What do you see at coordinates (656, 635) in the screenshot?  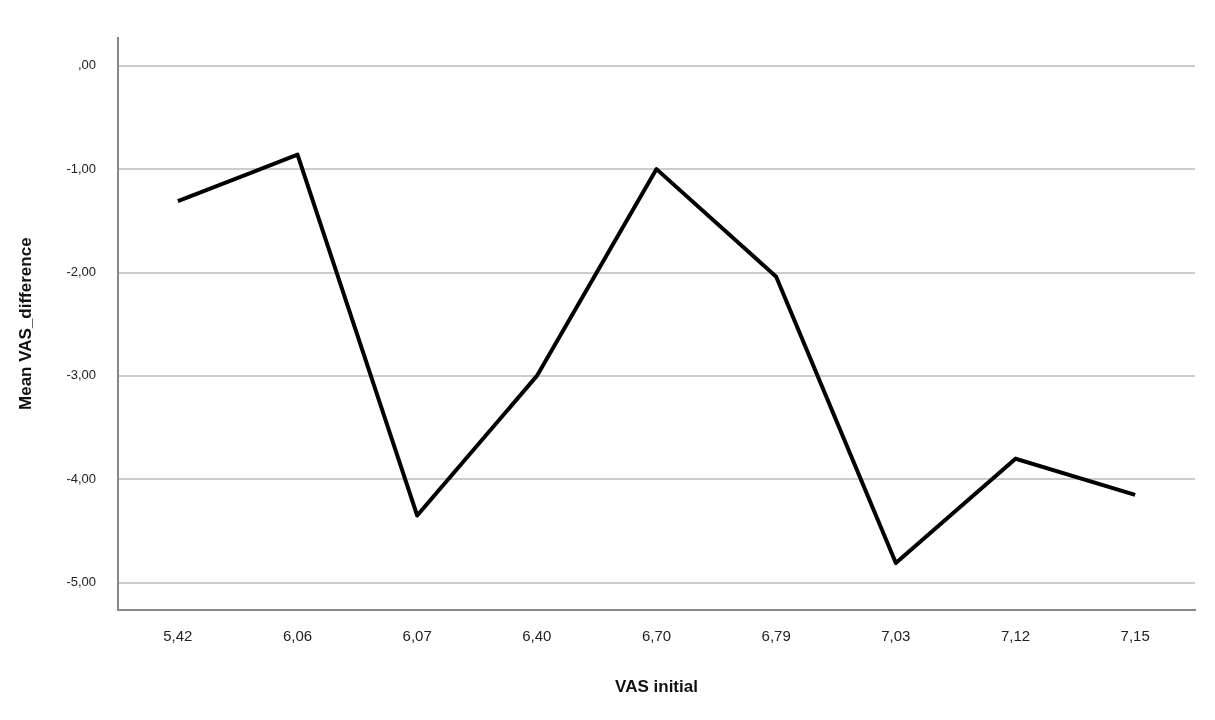 I see `x-tick-label: 6,70` at bounding box center [656, 635].